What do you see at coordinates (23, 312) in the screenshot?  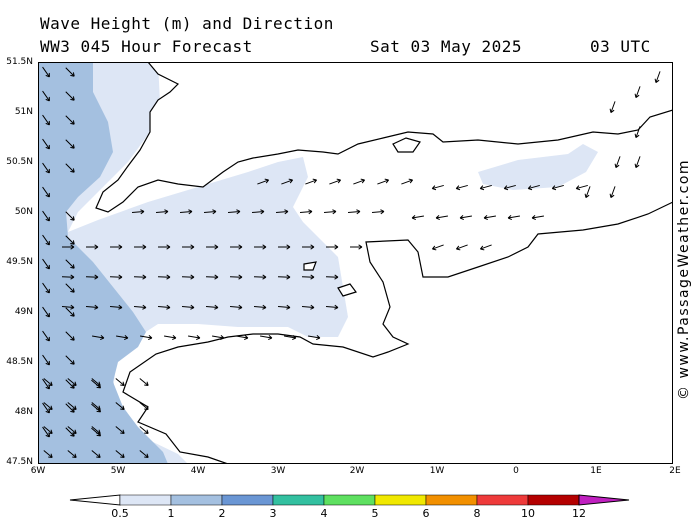 I see `lat-label: 49N` at bounding box center [23, 312].